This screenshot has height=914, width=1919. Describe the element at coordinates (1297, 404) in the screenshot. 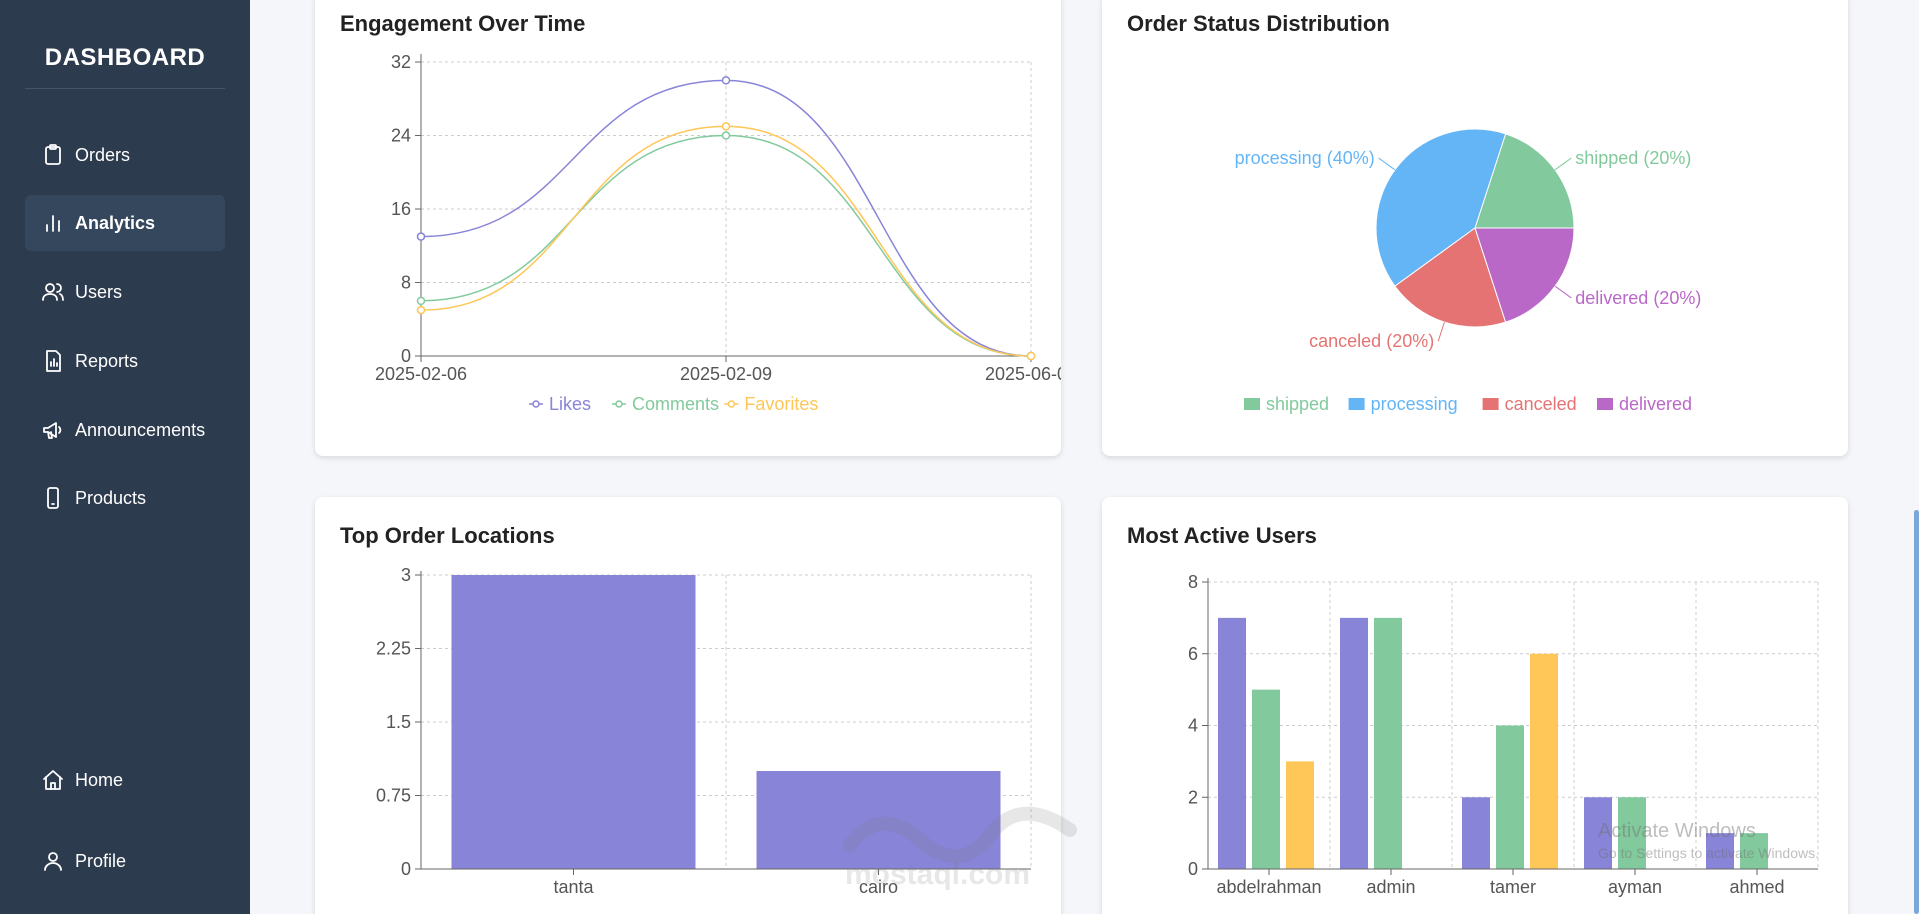

I see `legend-label: shipped` at that location.